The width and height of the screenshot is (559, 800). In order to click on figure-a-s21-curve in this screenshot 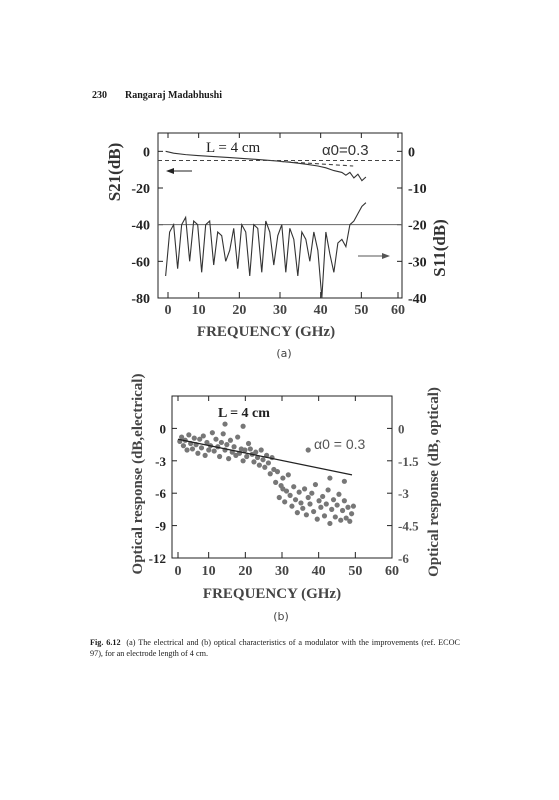, I will do `click(266, 166)`.